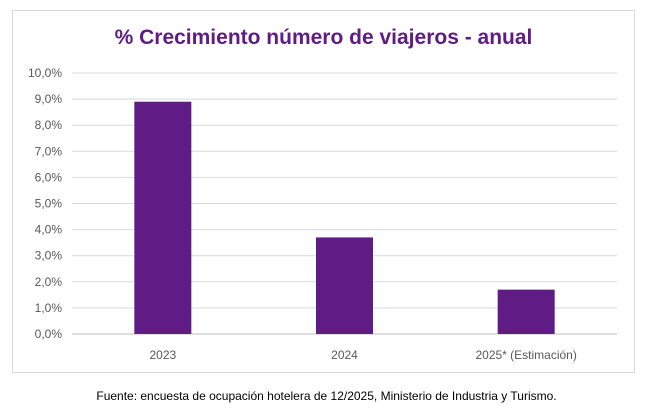  I want to click on x-tick-label: 2024, so click(344, 355).